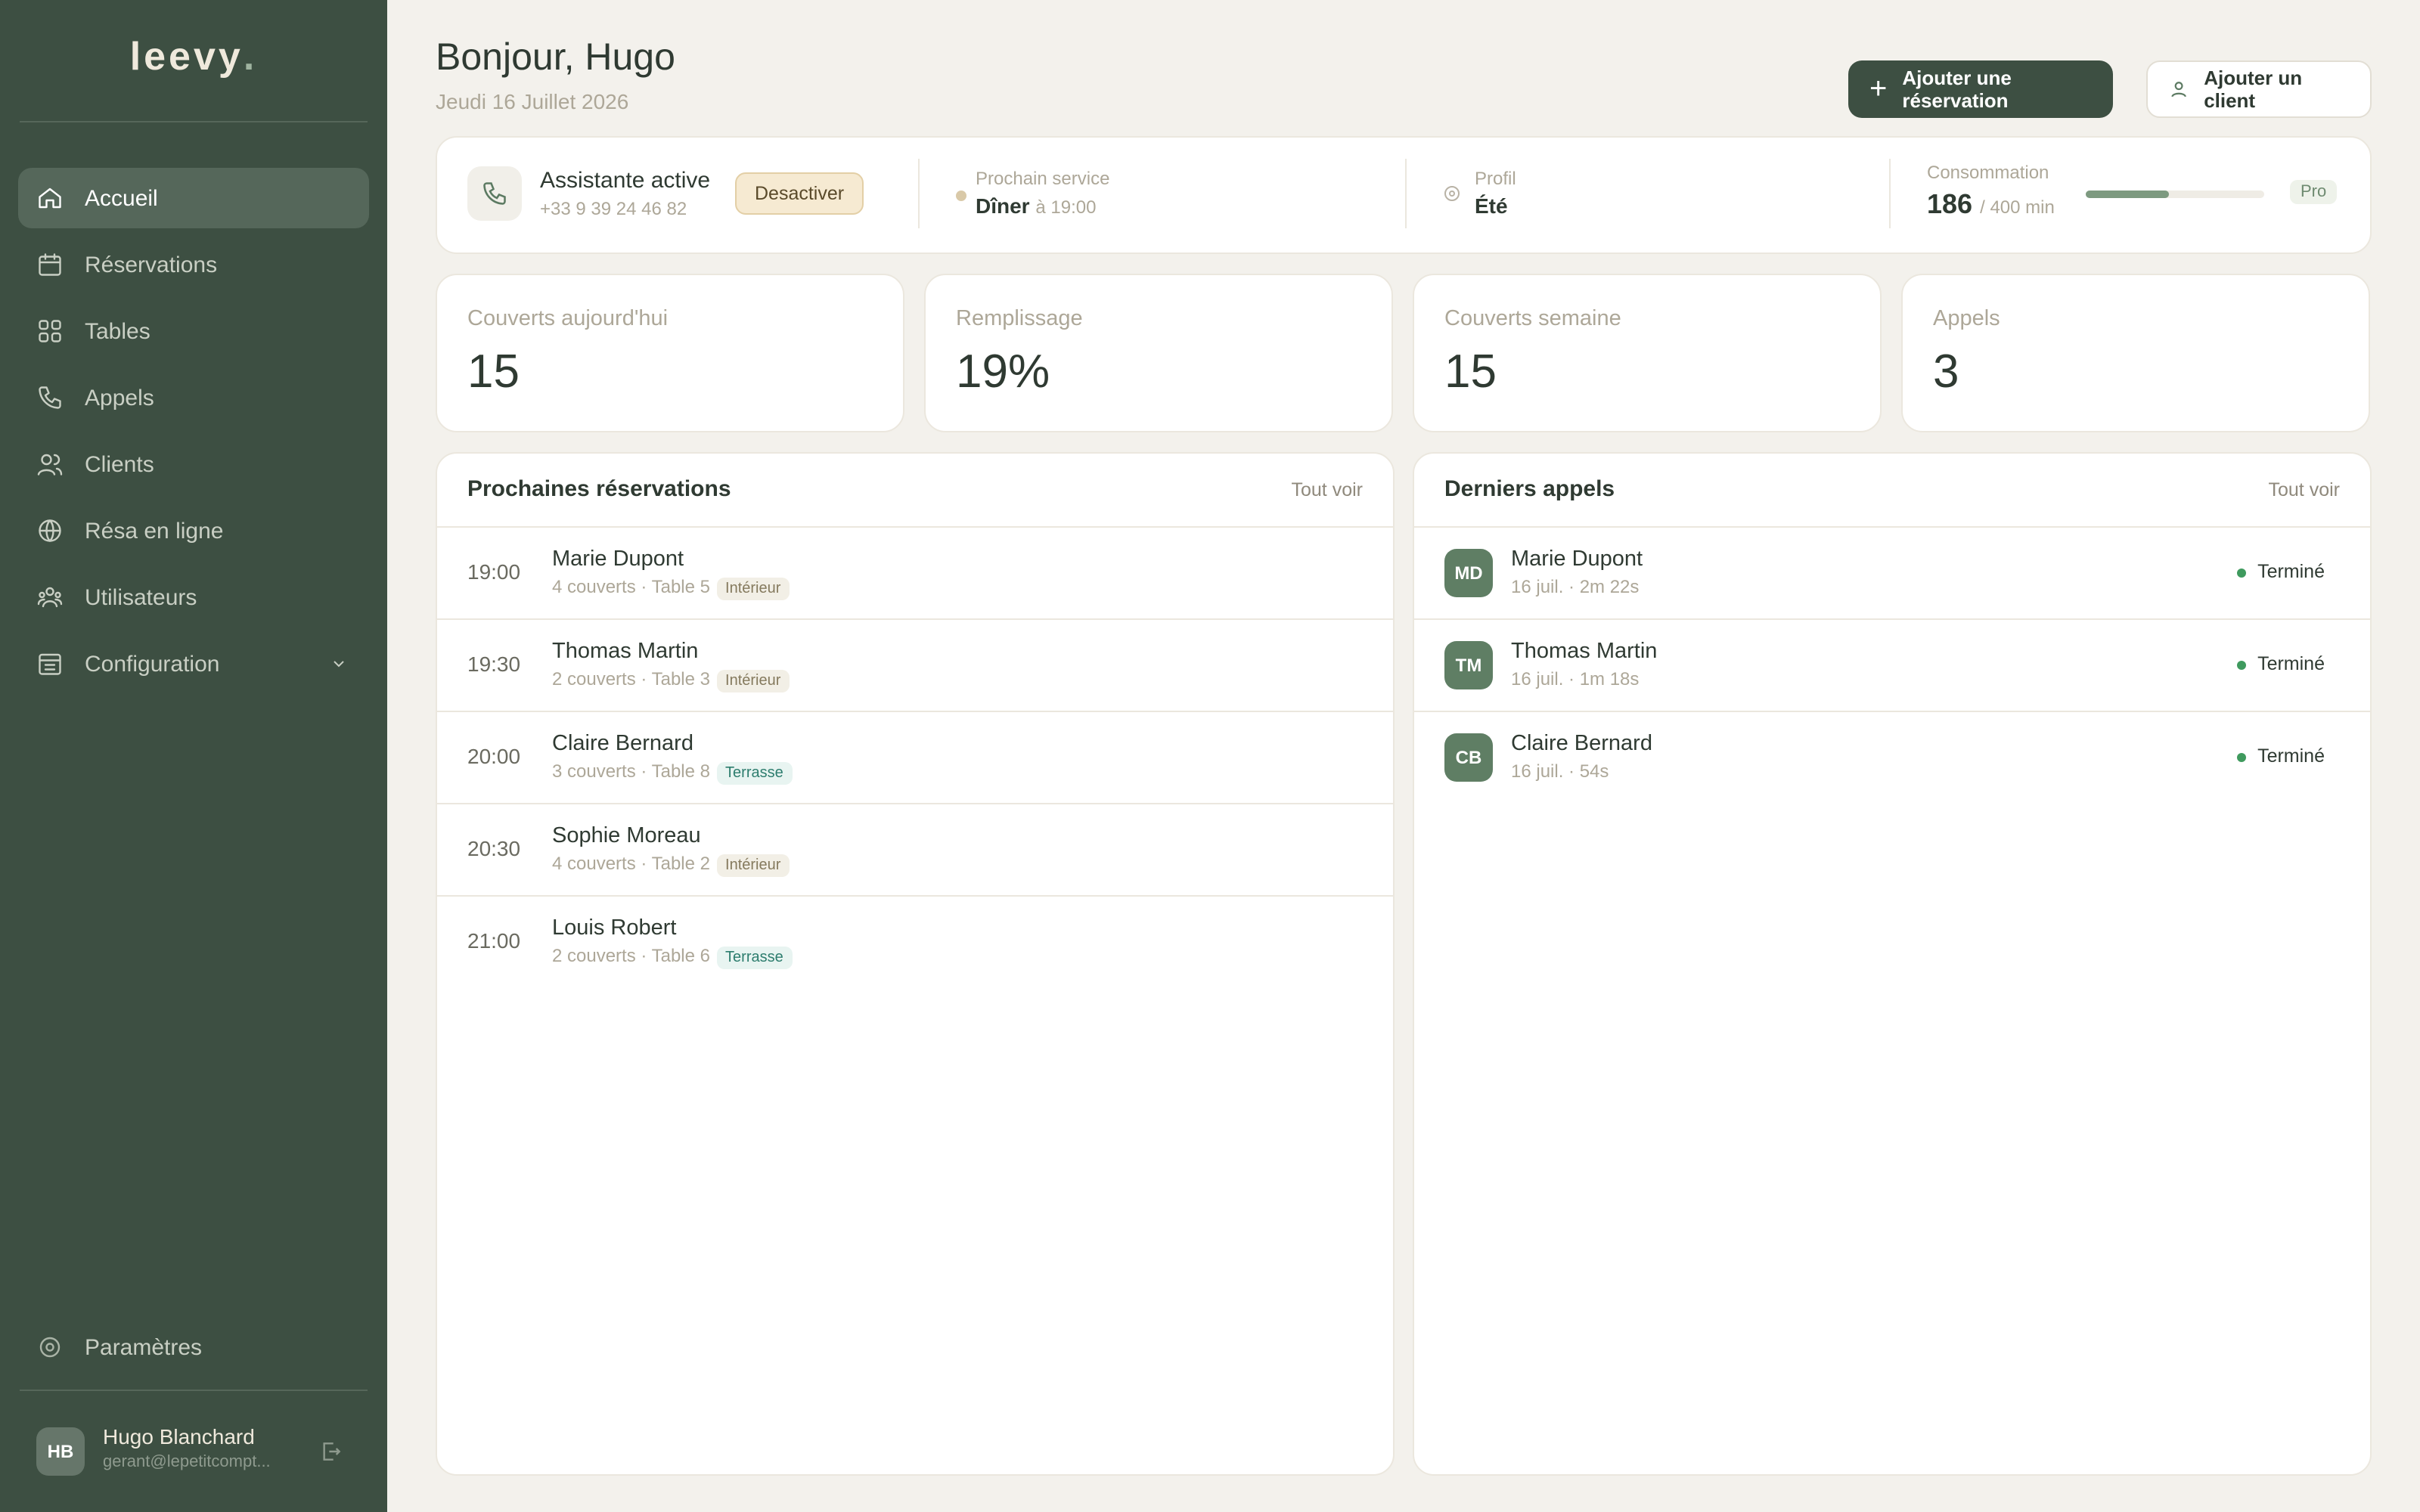 Image resolution: width=2420 pixels, height=1512 pixels. Describe the element at coordinates (631, 679) in the screenshot. I see `detail-text: 2 couverts · Table 3` at that location.